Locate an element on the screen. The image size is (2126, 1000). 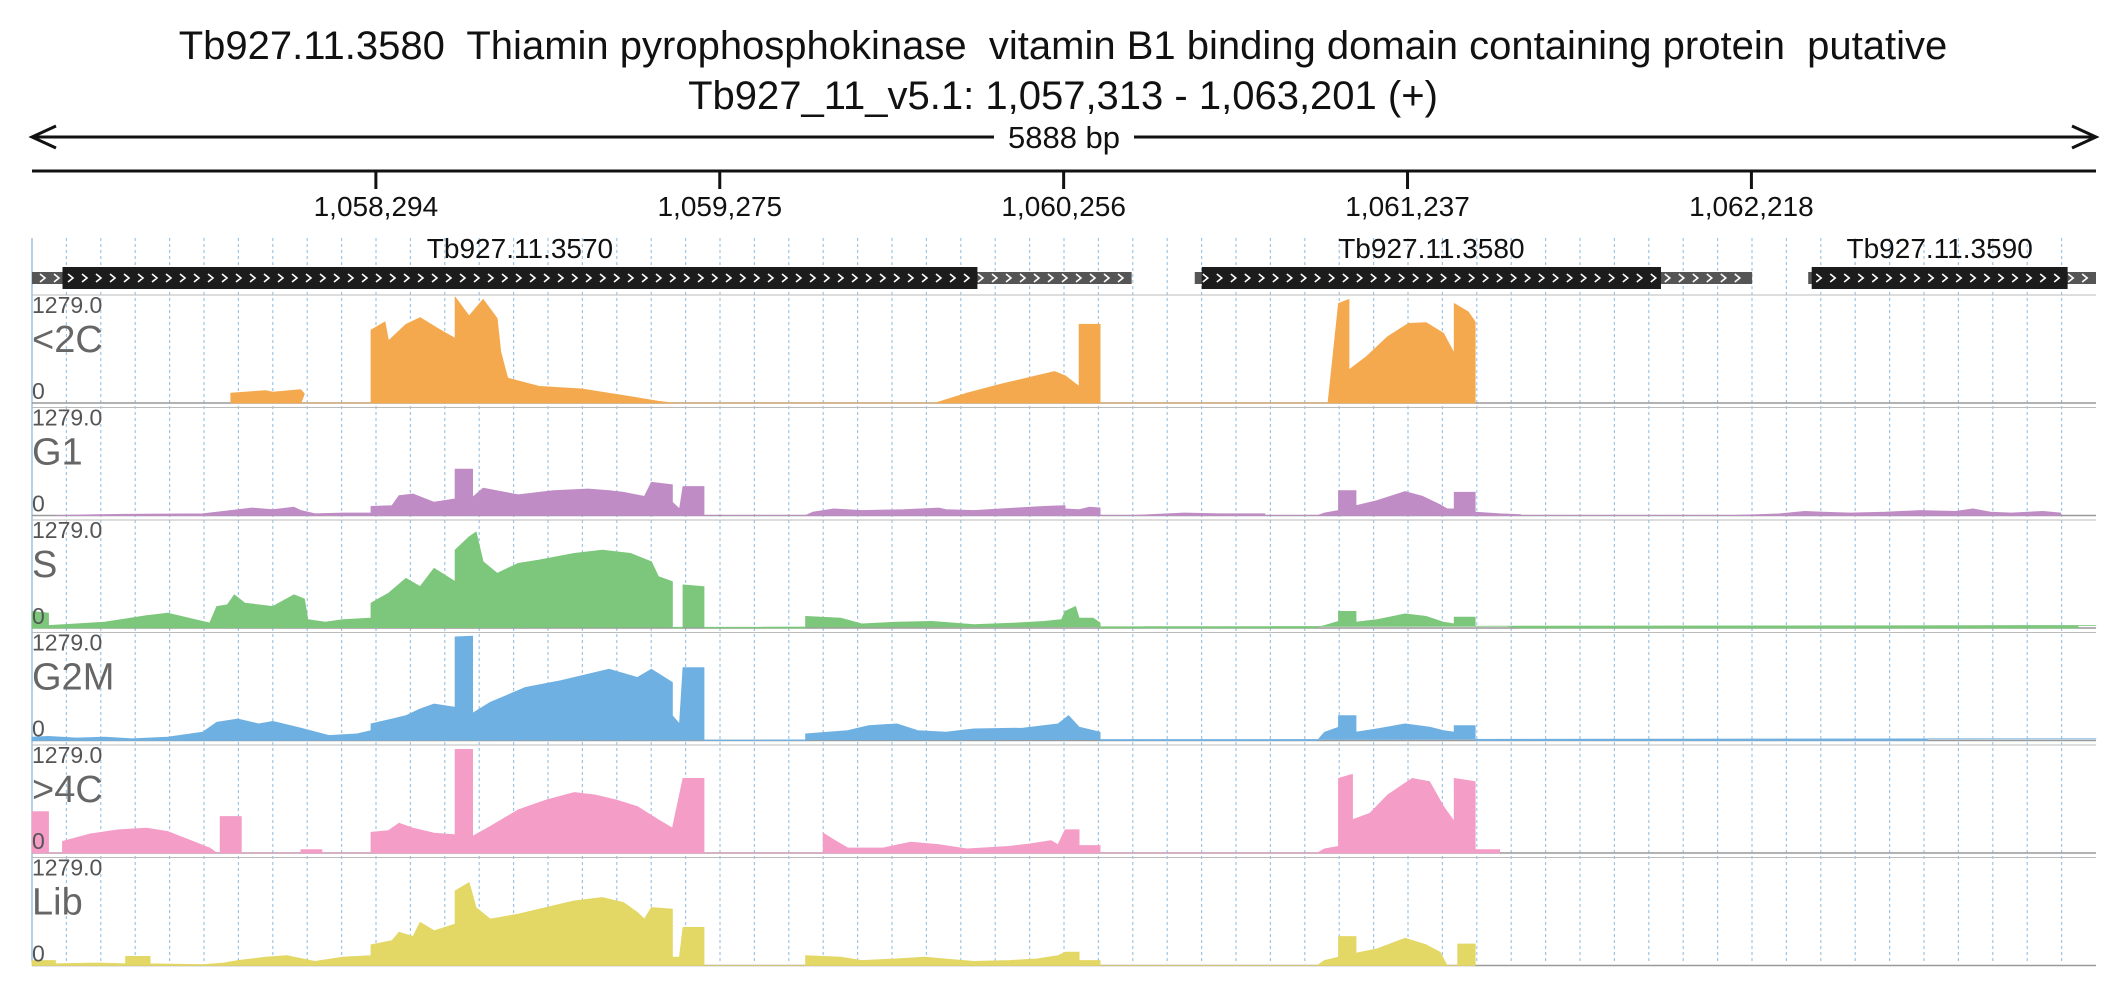
coverage-track: 1279.0 0 <2C is located at coordinates (1064, 348).